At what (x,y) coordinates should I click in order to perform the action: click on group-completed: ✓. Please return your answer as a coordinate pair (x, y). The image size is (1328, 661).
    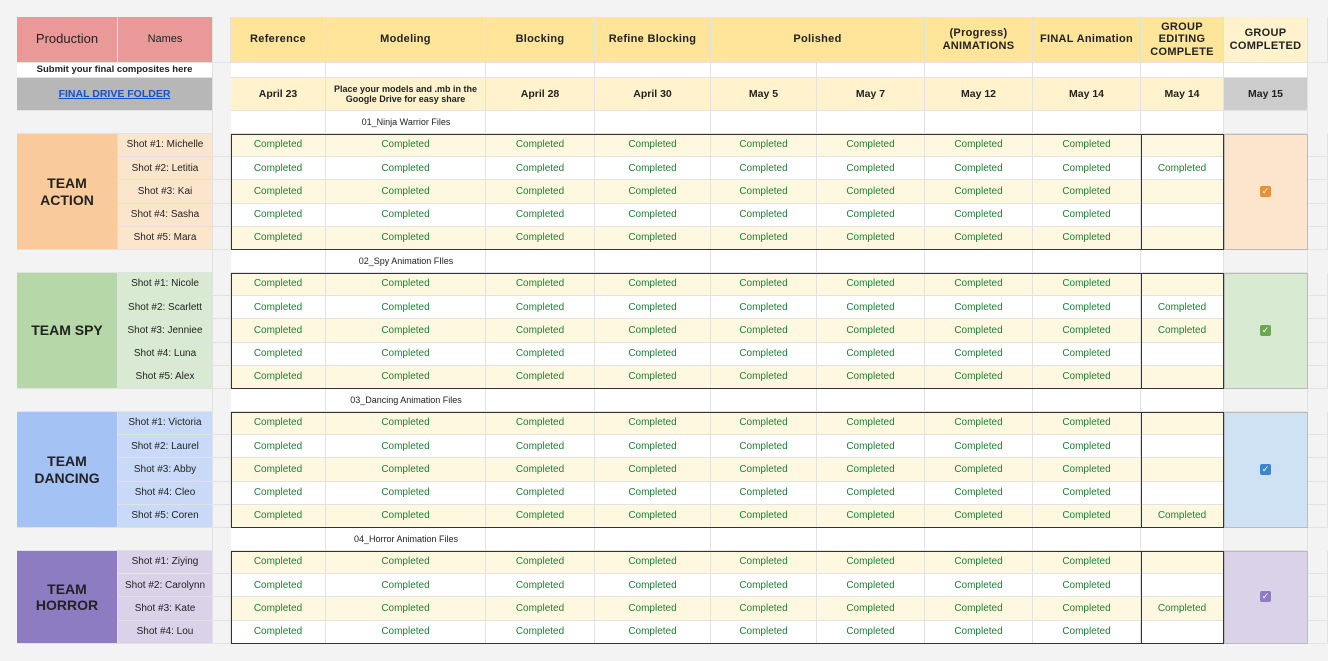
    Looking at the image, I should click on (1266, 470).